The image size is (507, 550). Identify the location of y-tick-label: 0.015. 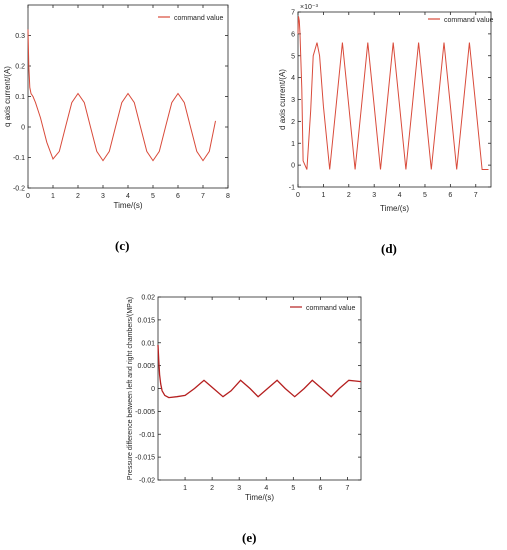
(146, 320).